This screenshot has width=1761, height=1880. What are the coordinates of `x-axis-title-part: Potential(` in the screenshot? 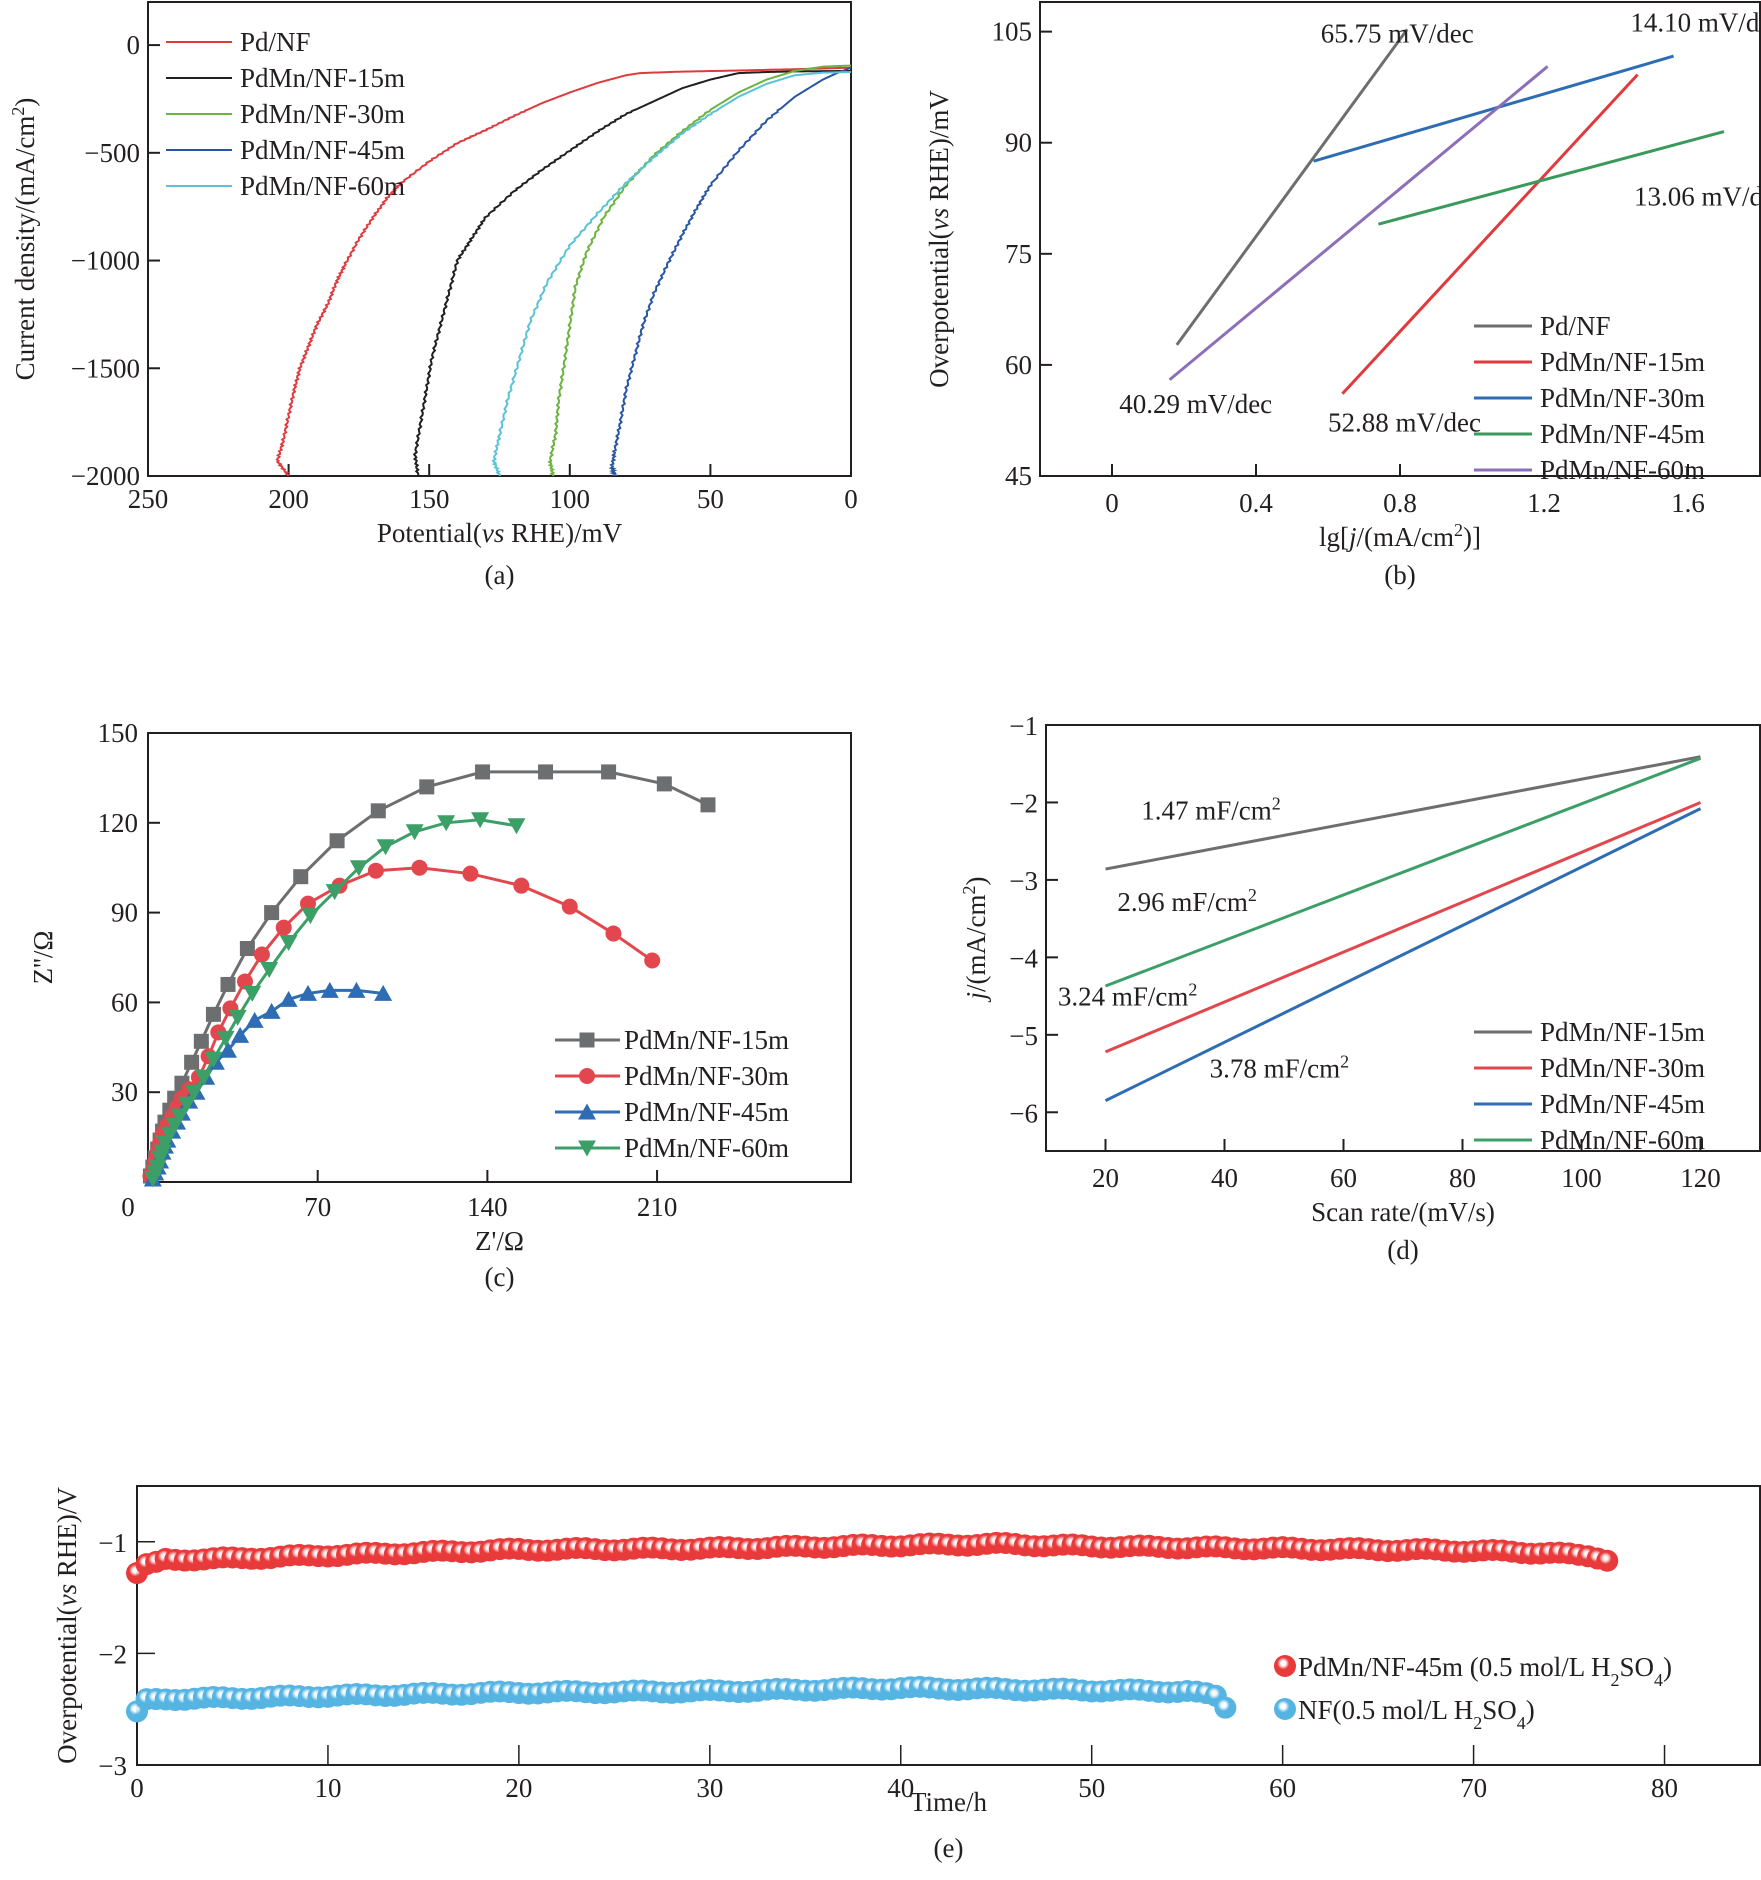 It's located at (429, 533).